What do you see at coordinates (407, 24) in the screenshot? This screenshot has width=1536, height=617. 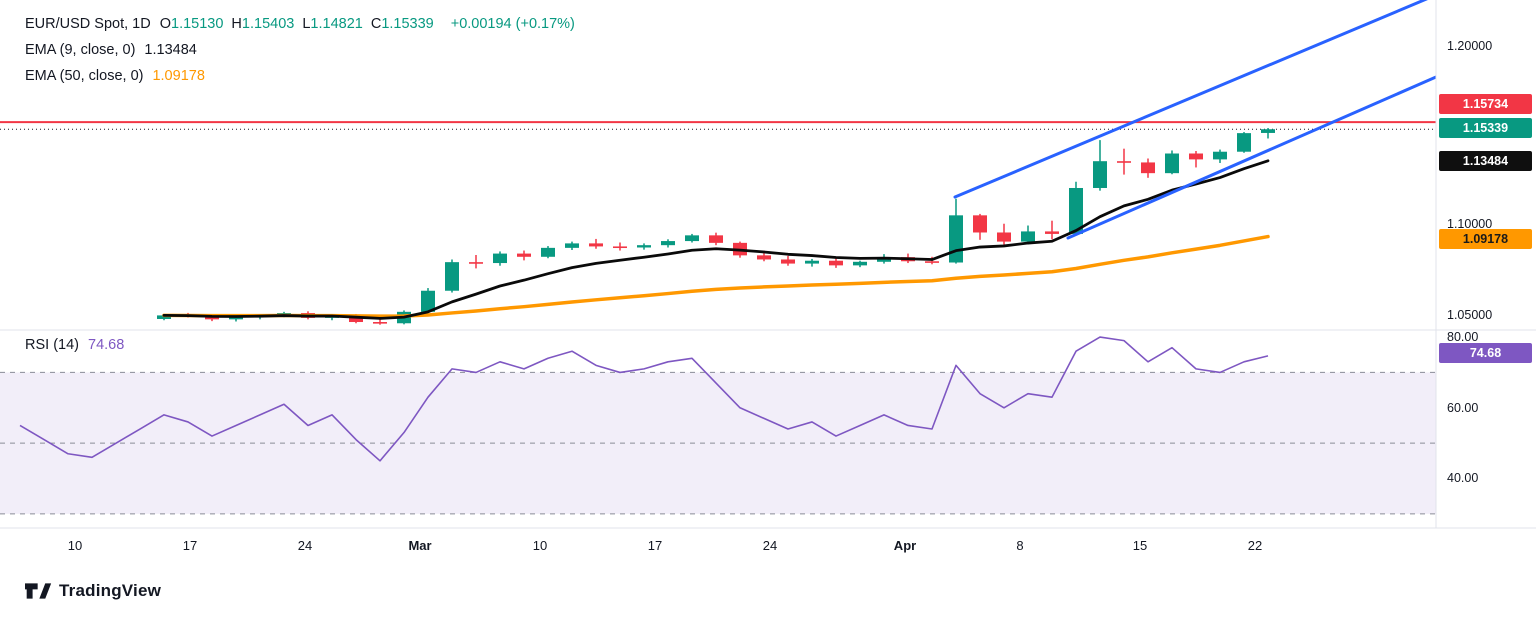 I see `ohlc-value: 1.15339` at bounding box center [407, 24].